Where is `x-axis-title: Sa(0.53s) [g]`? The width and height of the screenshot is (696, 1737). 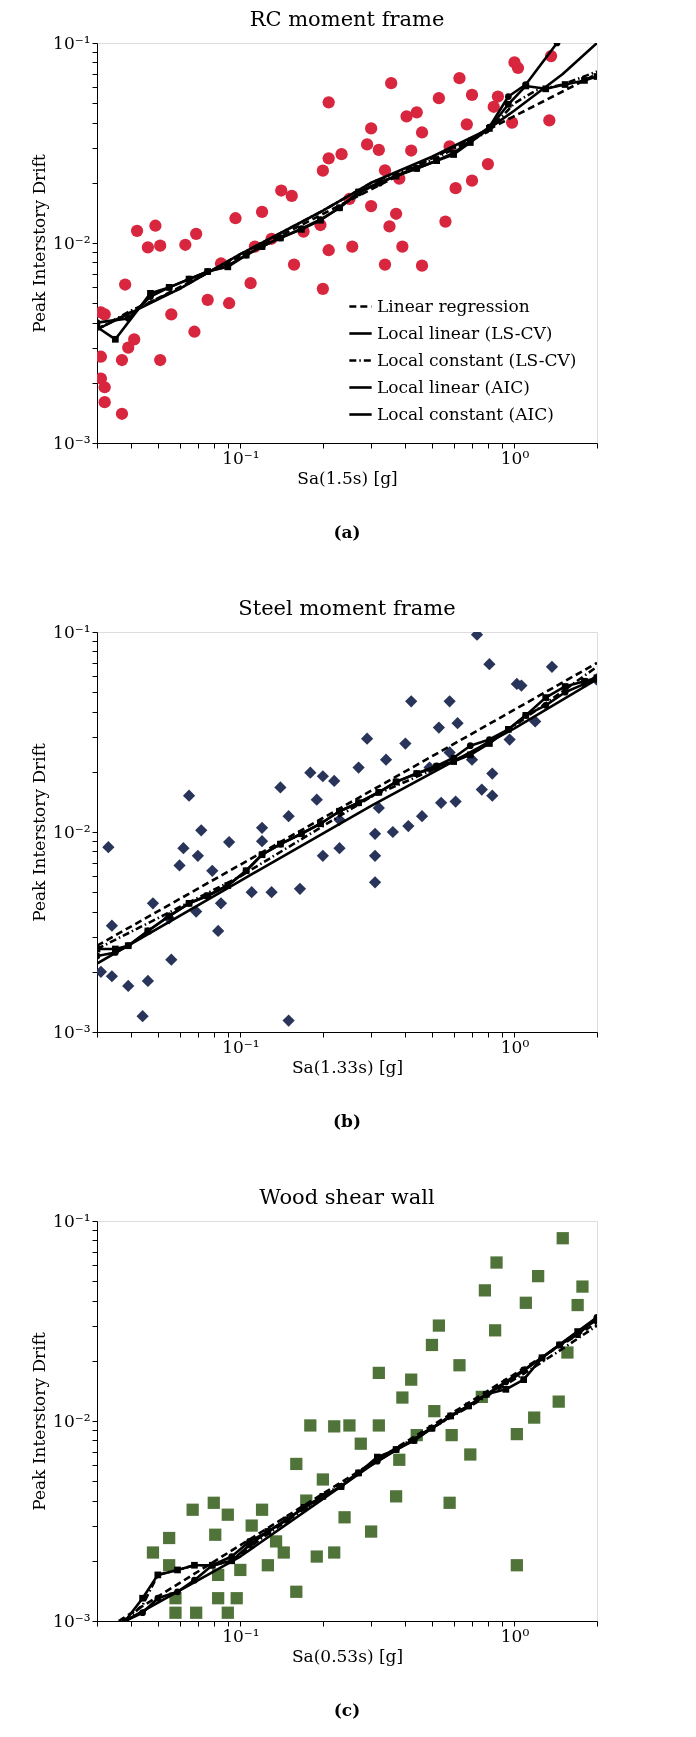
x-axis-title: Sa(0.53s) [g] is located at coordinates (347, 1655).